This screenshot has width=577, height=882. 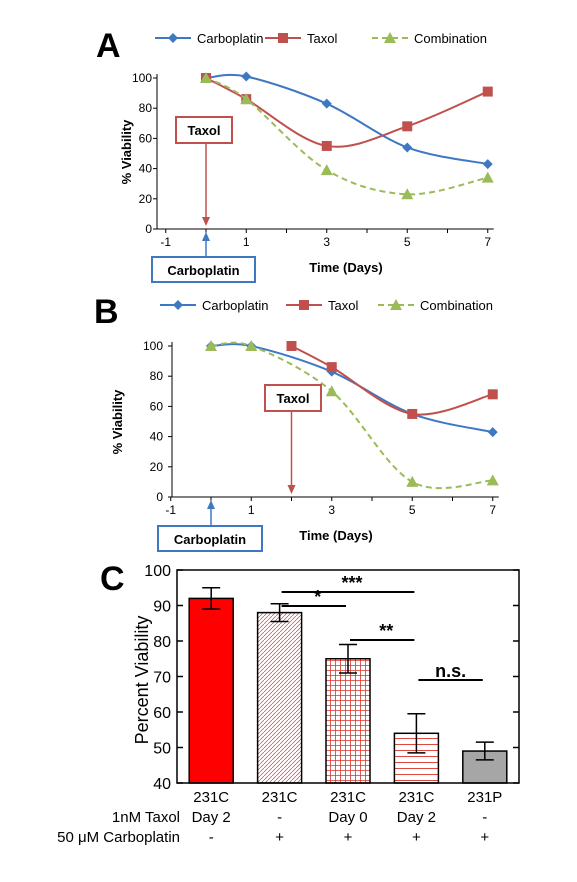 What do you see at coordinates (450, 38) in the screenshot?
I see `panel-a-legend-label: Combination` at bounding box center [450, 38].